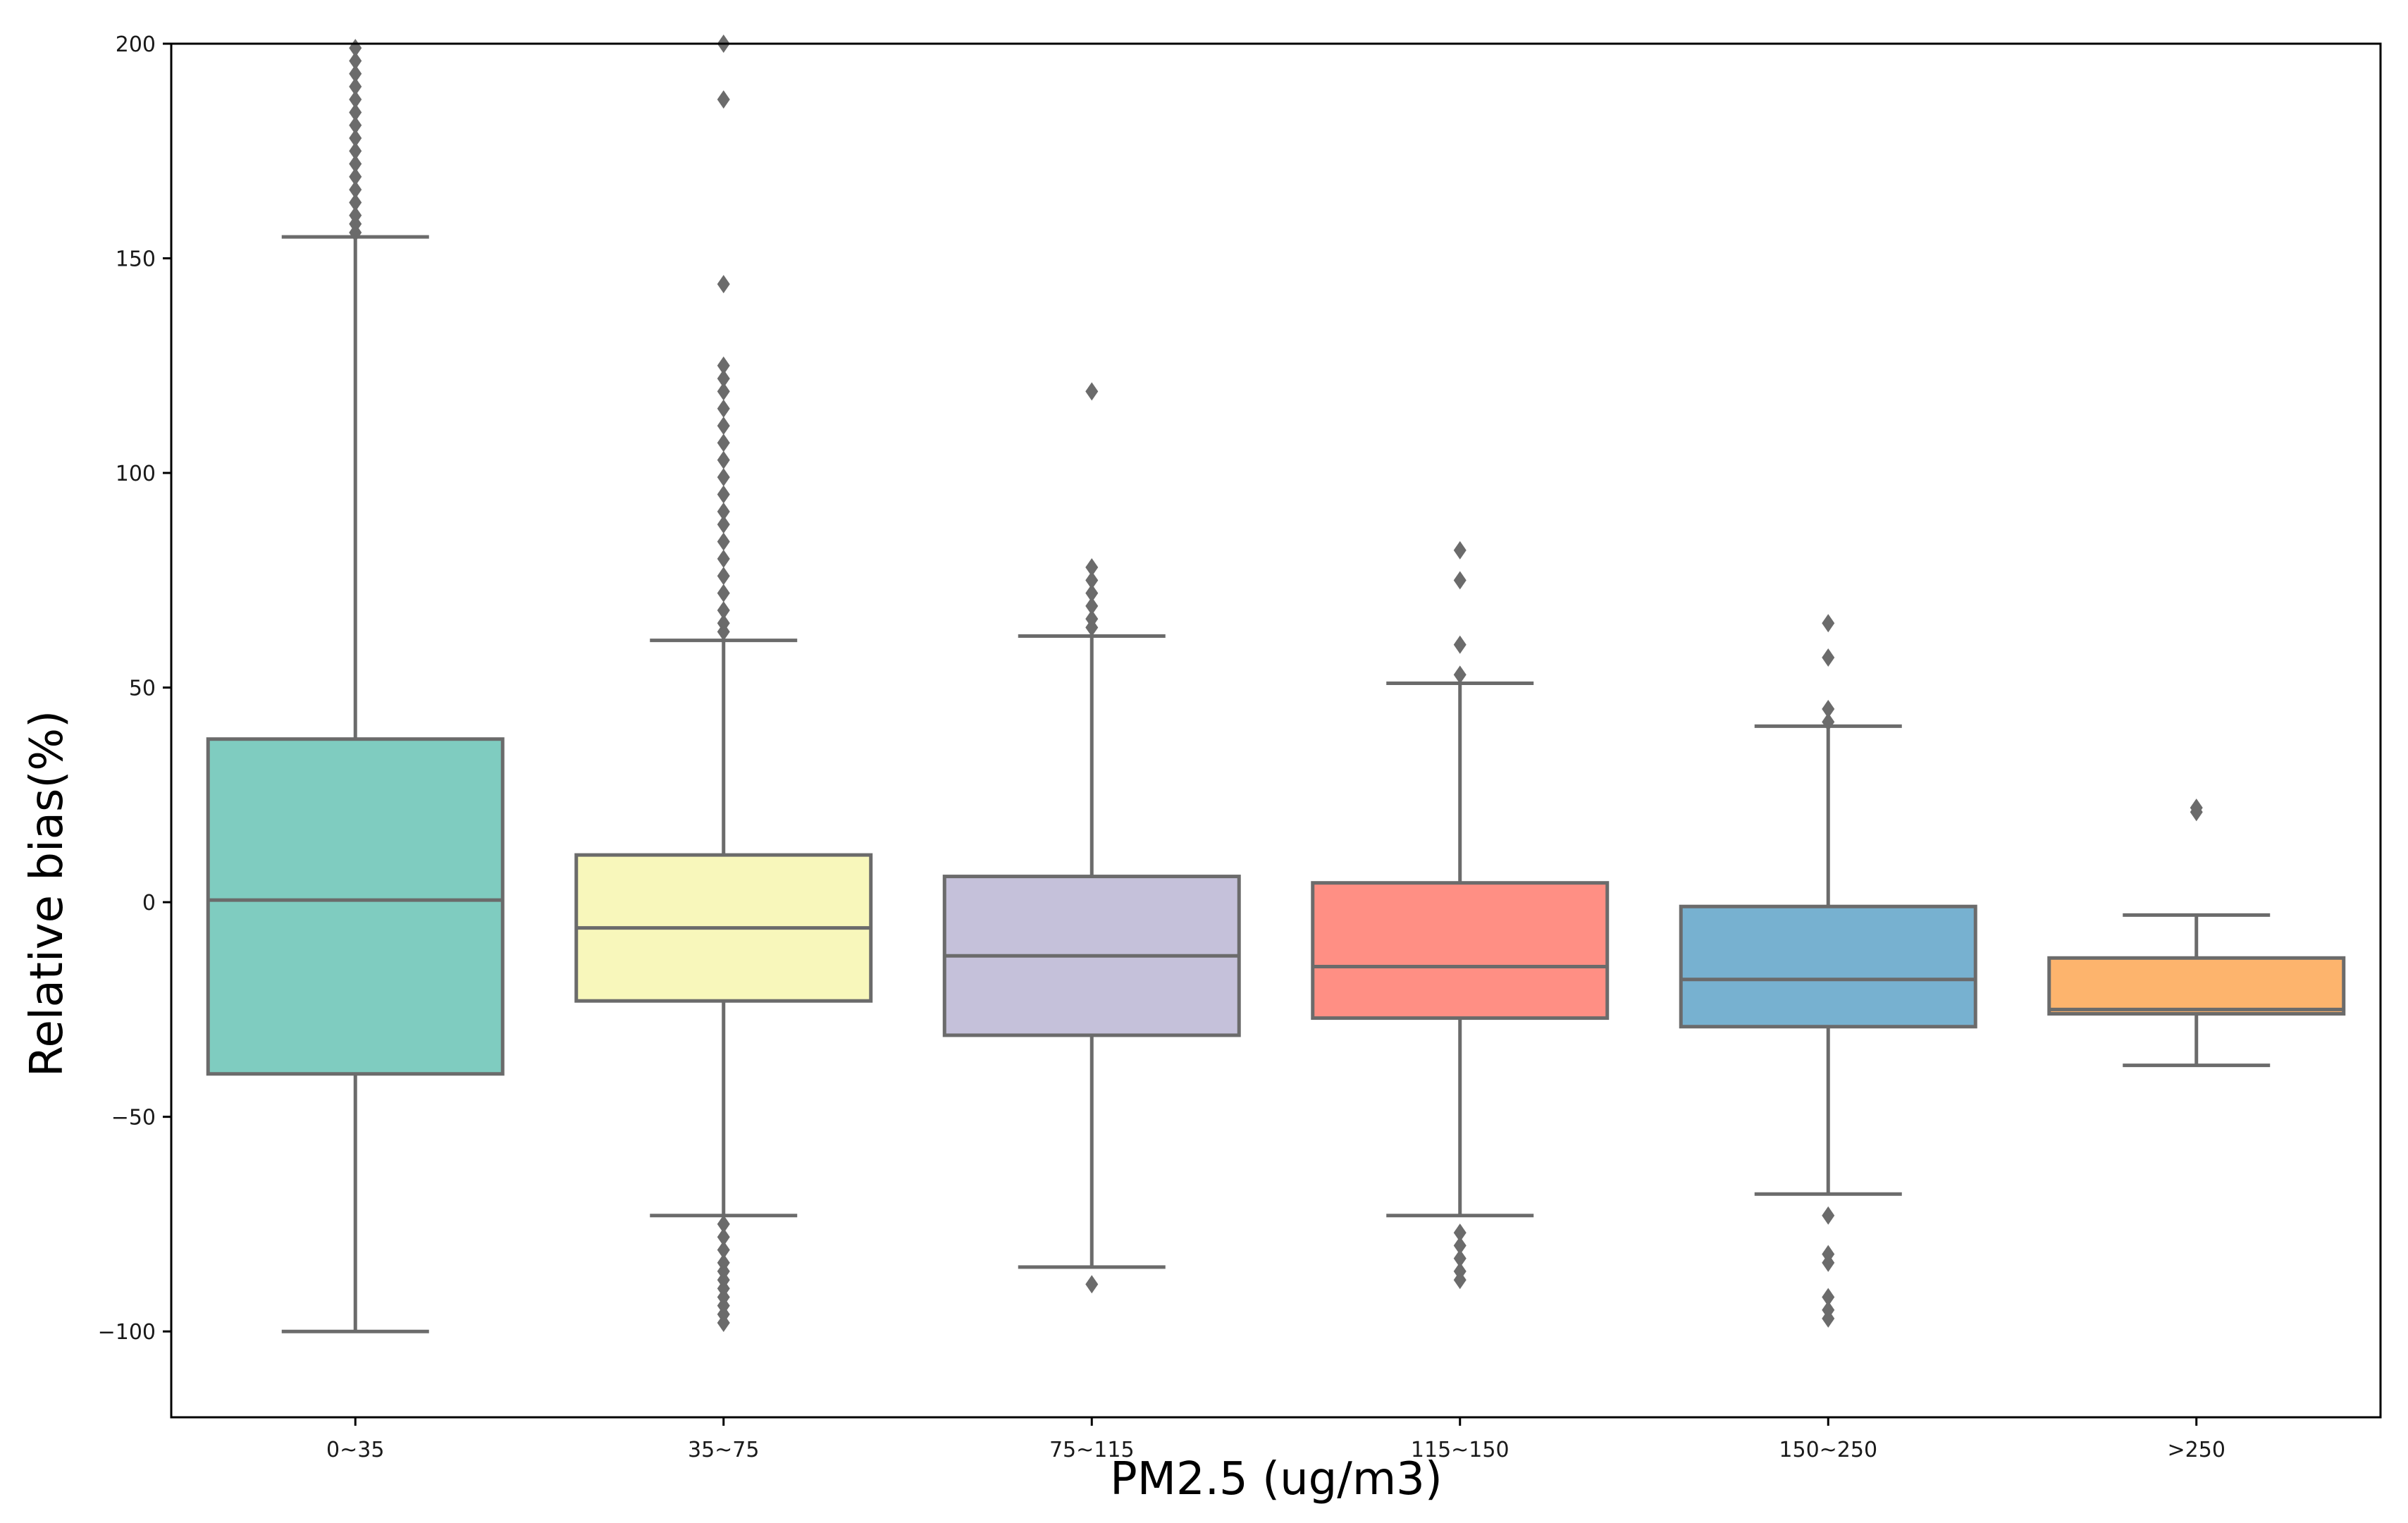  What do you see at coordinates (1092, 1450) in the screenshot?
I see `x-tick-label: 75~115` at bounding box center [1092, 1450].